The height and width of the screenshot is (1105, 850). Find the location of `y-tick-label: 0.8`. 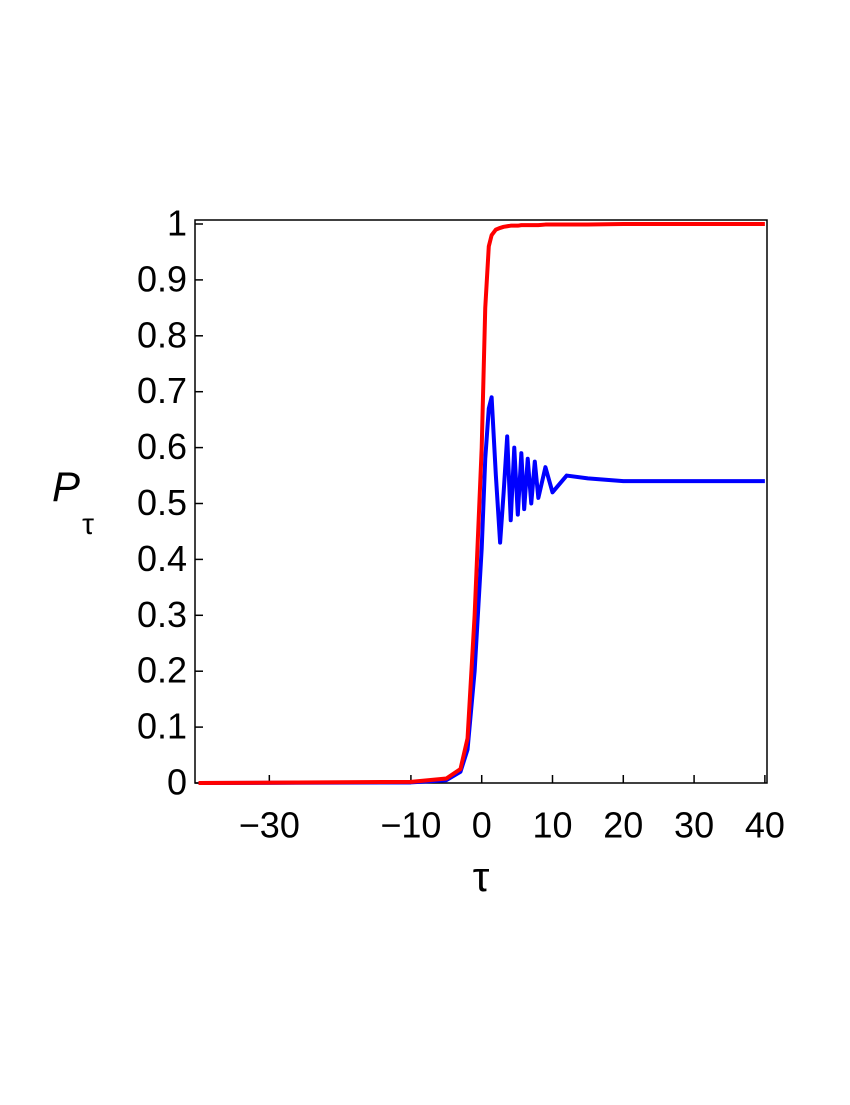

y-tick-label: 0.8 is located at coordinates (162, 334).